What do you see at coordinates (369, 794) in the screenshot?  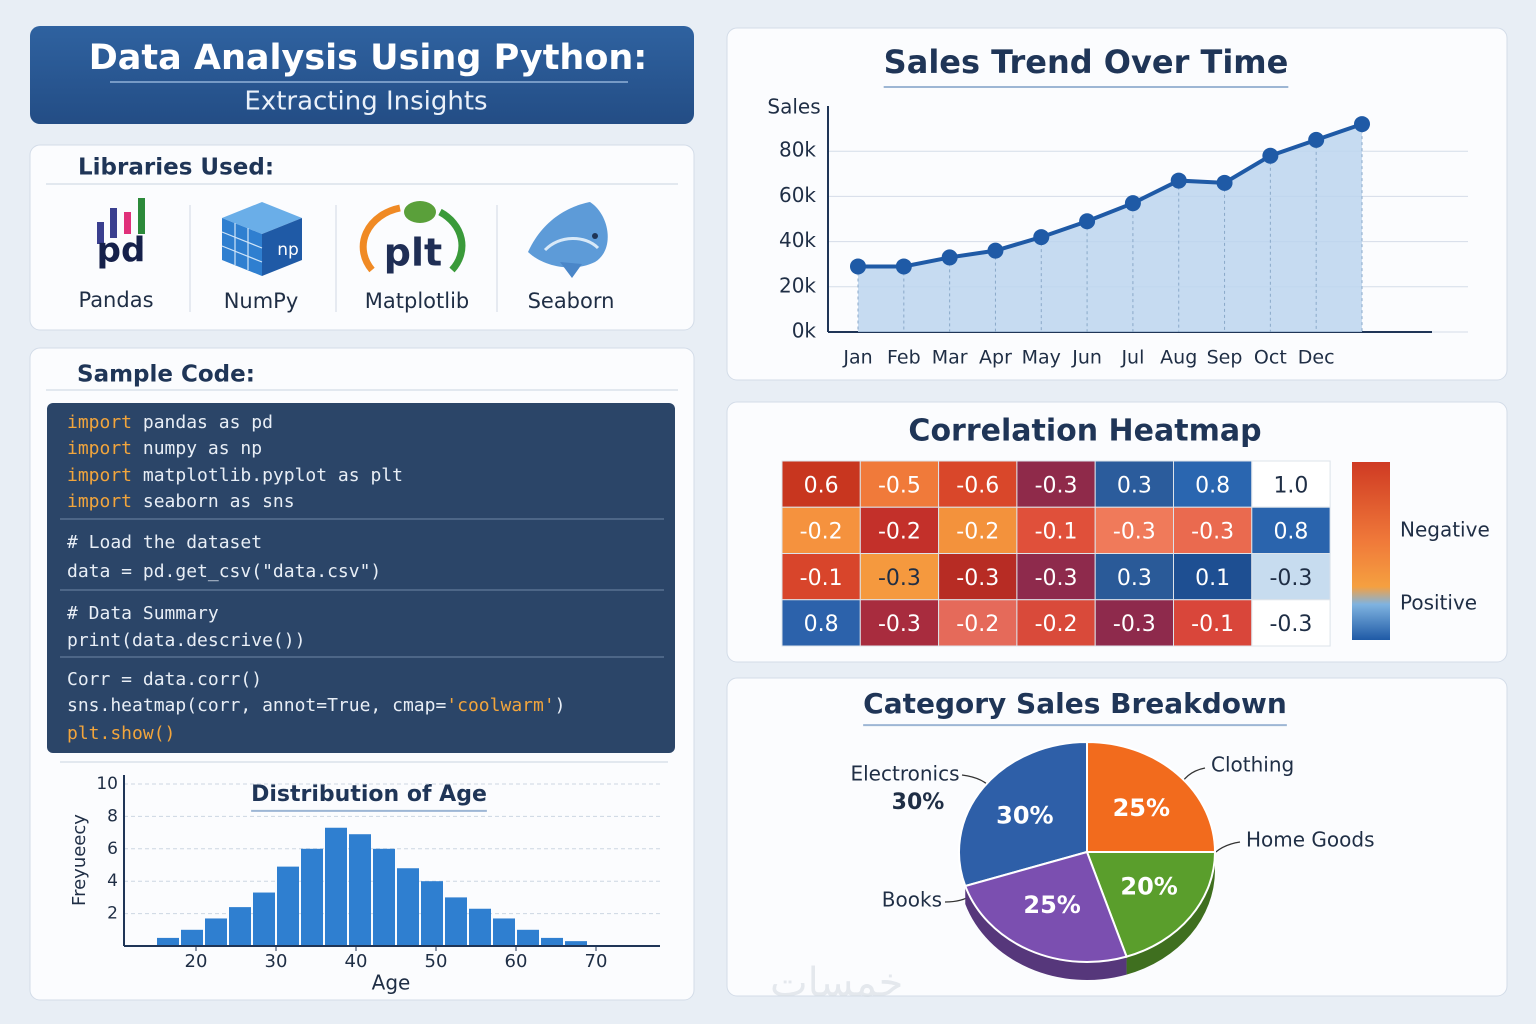 I see `chart-title: Distribution of Age` at bounding box center [369, 794].